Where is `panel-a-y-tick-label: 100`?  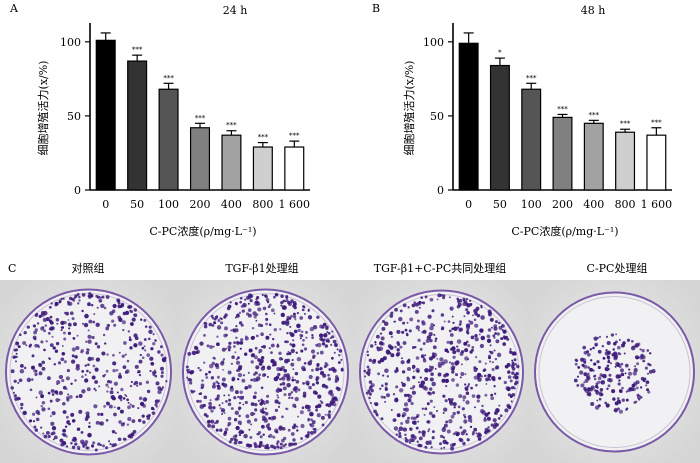
panel-a-y-tick-label: 100 is located at coordinates (70, 42).